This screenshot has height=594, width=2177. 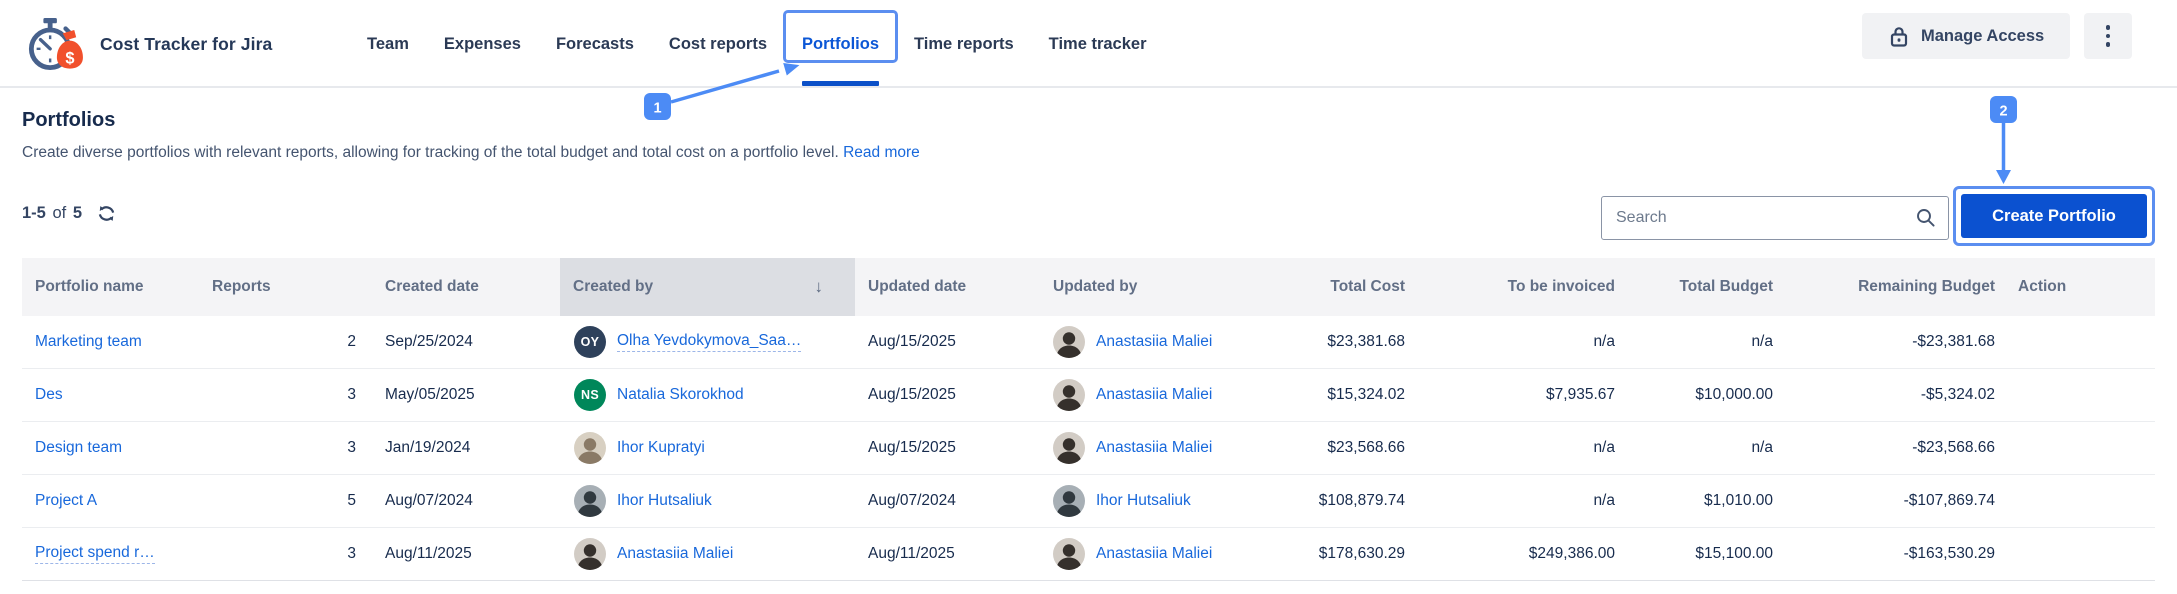 What do you see at coordinates (428, 553) in the screenshot?
I see `created-date-cell: Aug/11/2025` at bounding box center [428, 553].